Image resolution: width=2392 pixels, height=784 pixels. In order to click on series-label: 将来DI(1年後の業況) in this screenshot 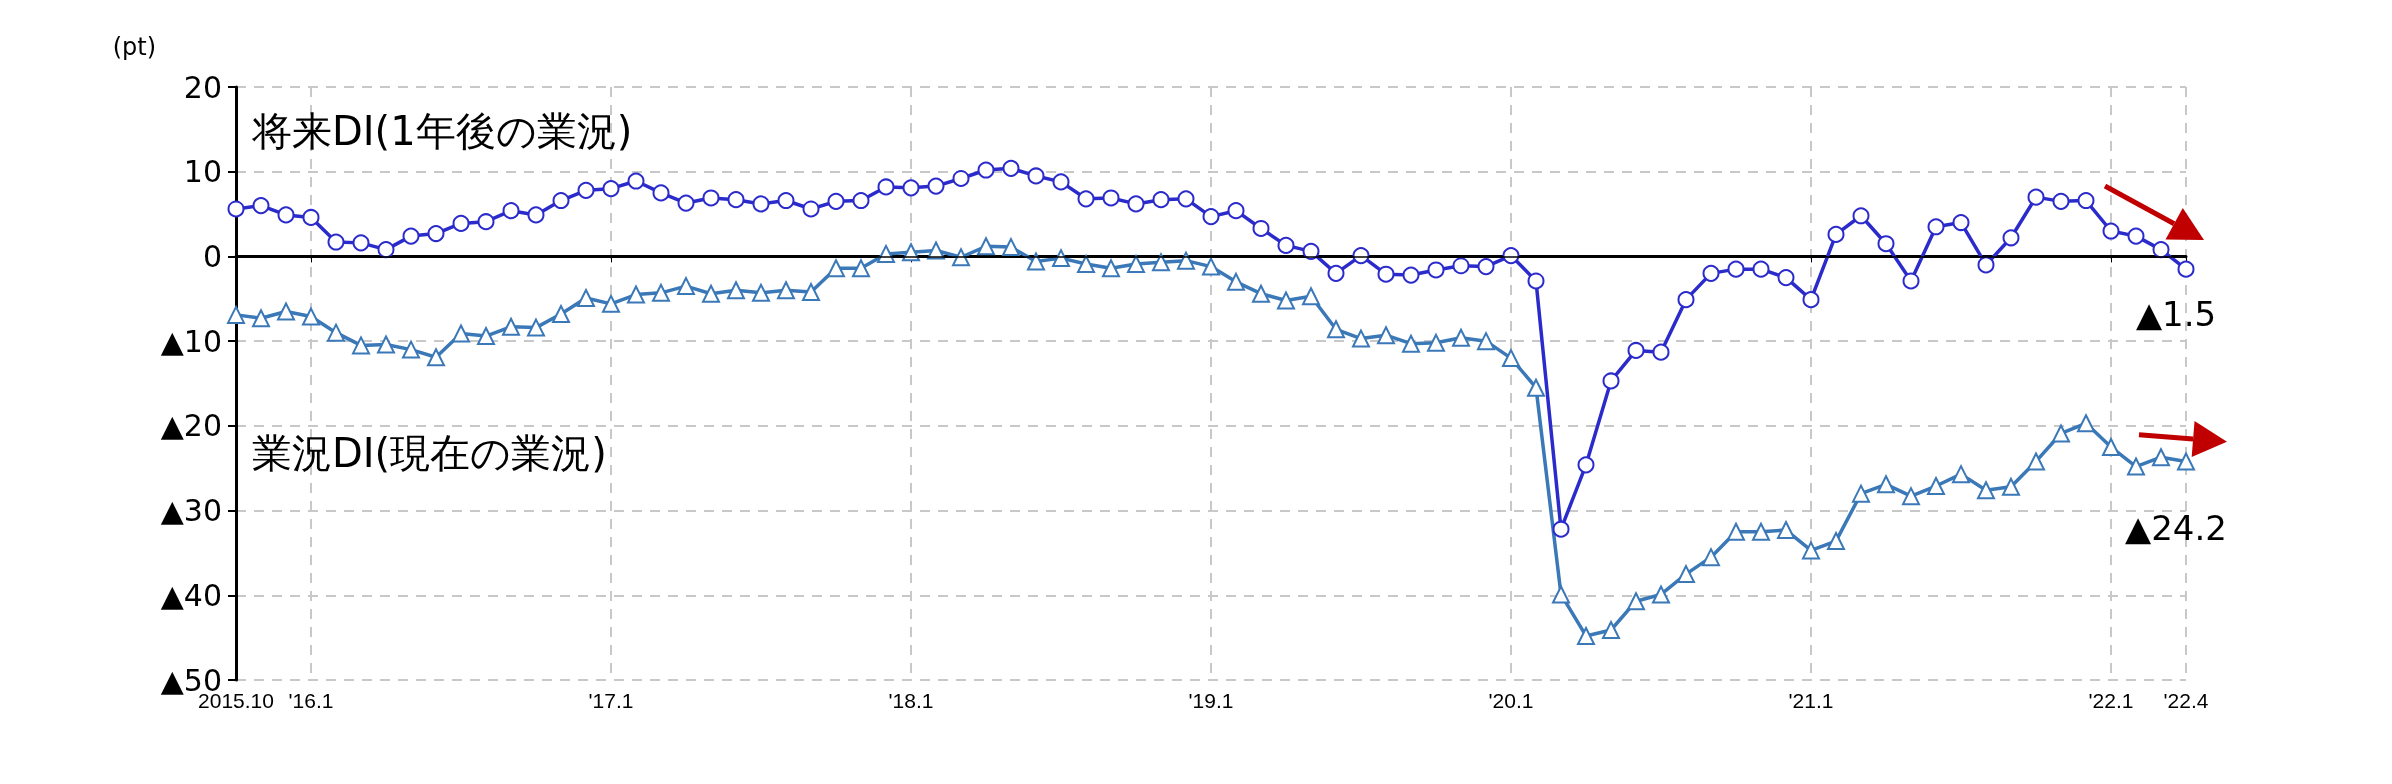, I will do `click(442, 130)`.